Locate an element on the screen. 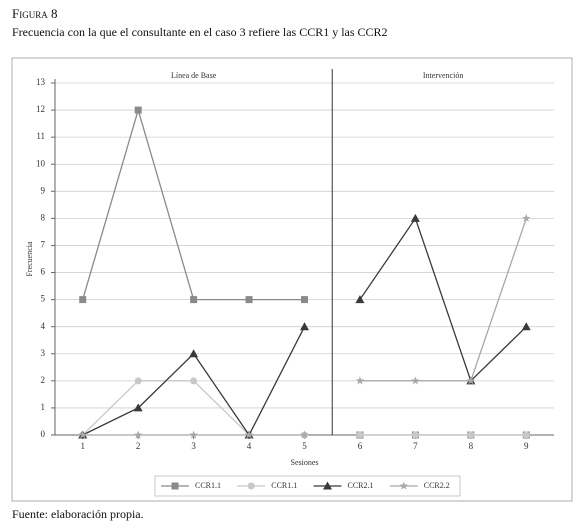 The image size is (580, 530). x-tick-label: 5 is located at coordinates (304, 446).